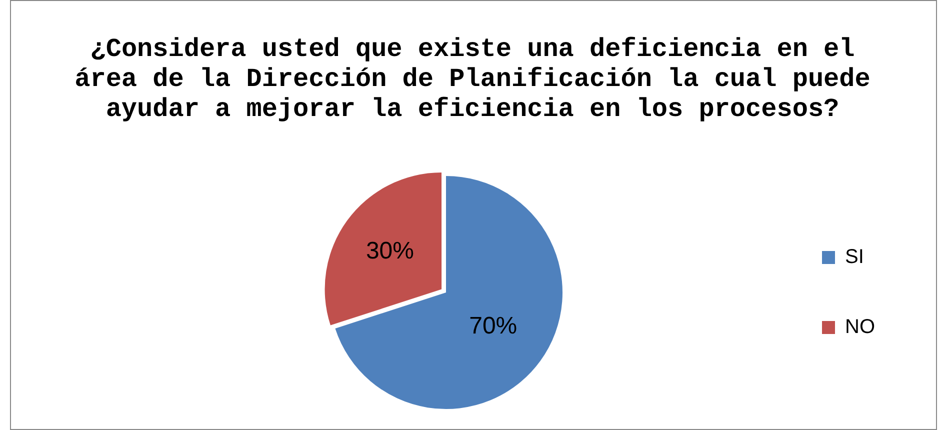 The image size is (947, 430). I want to click on legend-label: NO, so click(860, 327).